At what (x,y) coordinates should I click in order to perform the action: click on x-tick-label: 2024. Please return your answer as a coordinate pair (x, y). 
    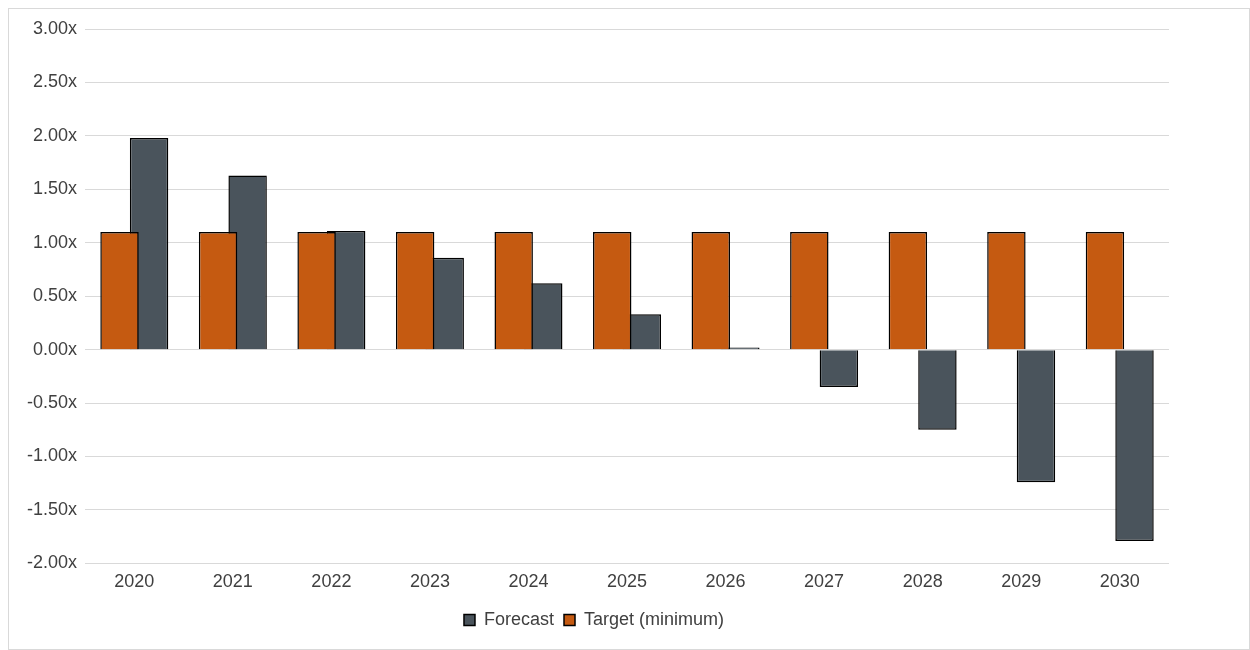
    Looking at the image, I should click on (528, 581).